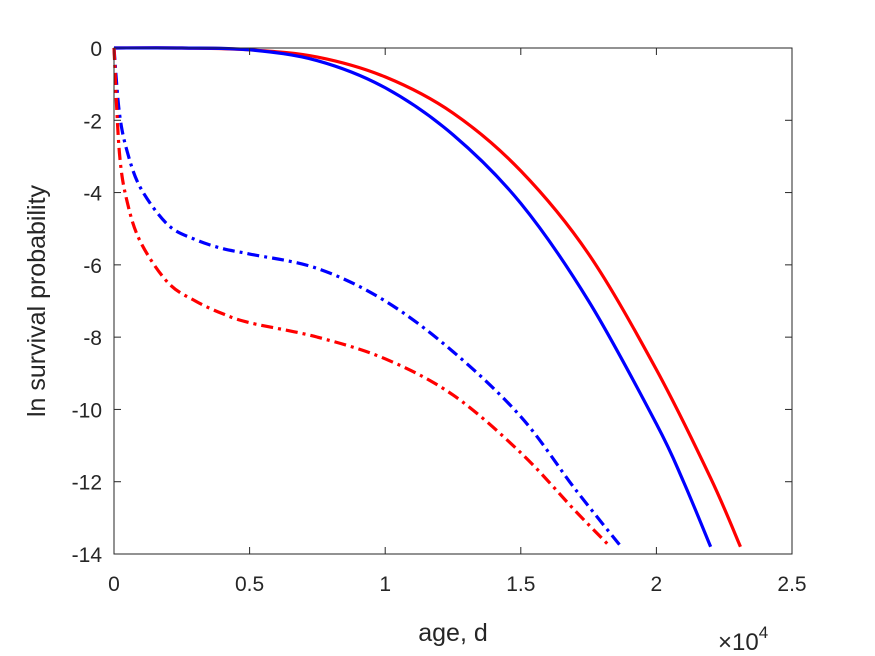  I want to click on y-tick-label: -4, so click(92, 194).